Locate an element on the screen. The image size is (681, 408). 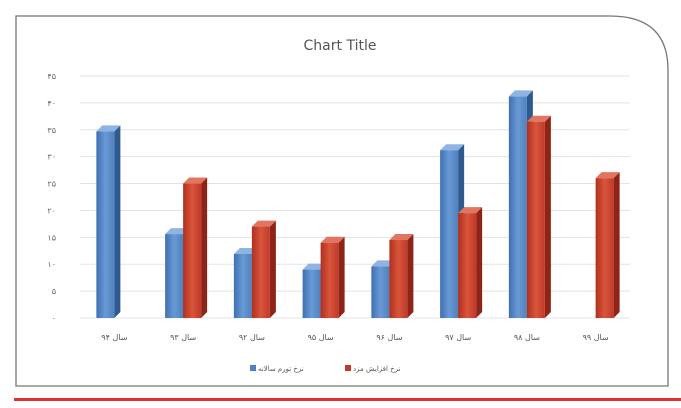
y-tick-label: ۱۰ is located at coordinates (51, 264).